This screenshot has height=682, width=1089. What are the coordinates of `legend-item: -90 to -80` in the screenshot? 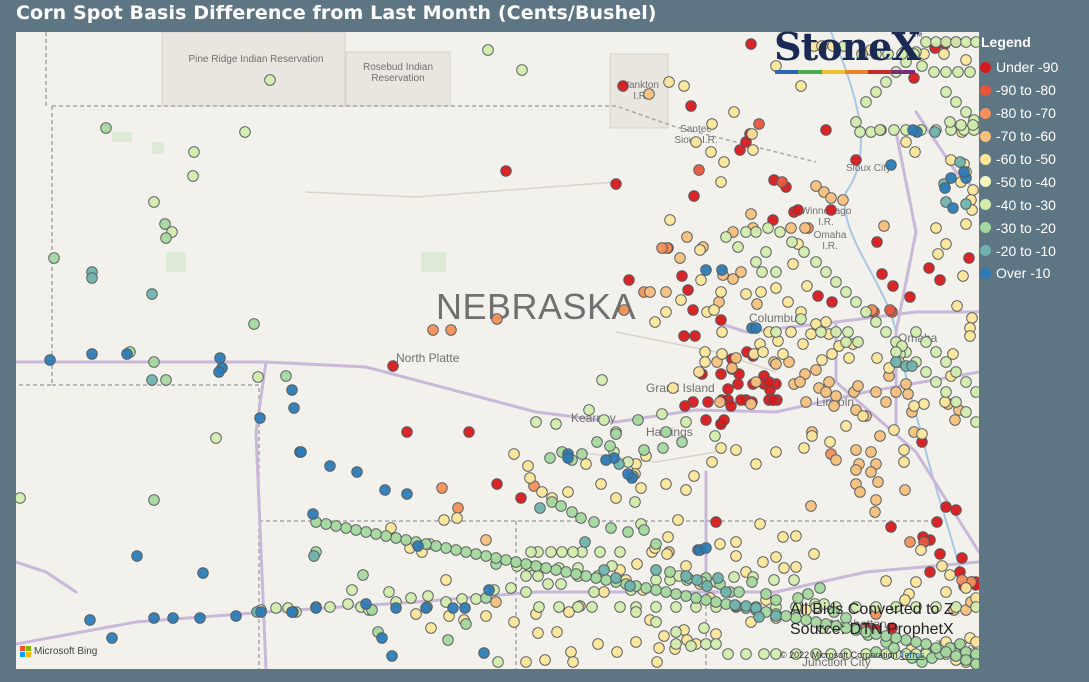 It's located at (1034, 90).